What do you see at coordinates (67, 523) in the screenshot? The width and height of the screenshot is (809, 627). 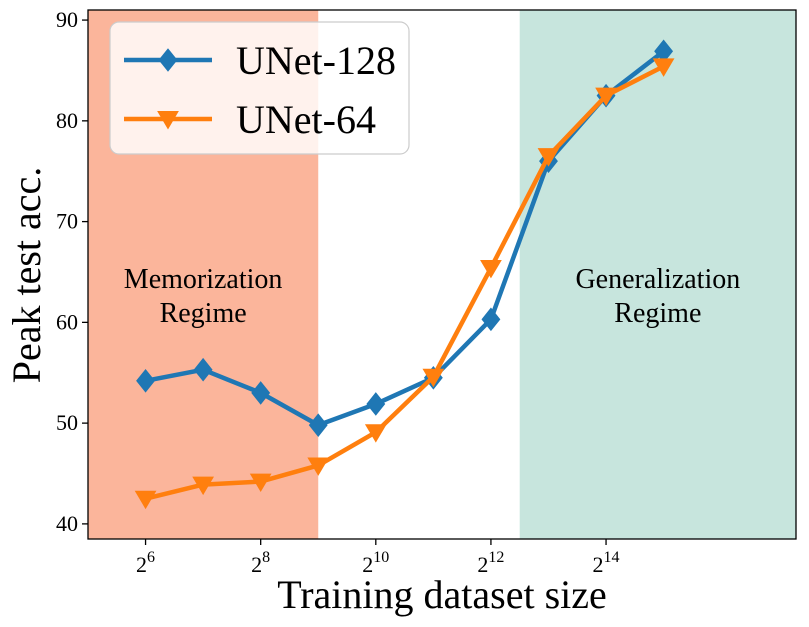 I see `y-tick-label-40: 40` at bounding box center [67, 523].